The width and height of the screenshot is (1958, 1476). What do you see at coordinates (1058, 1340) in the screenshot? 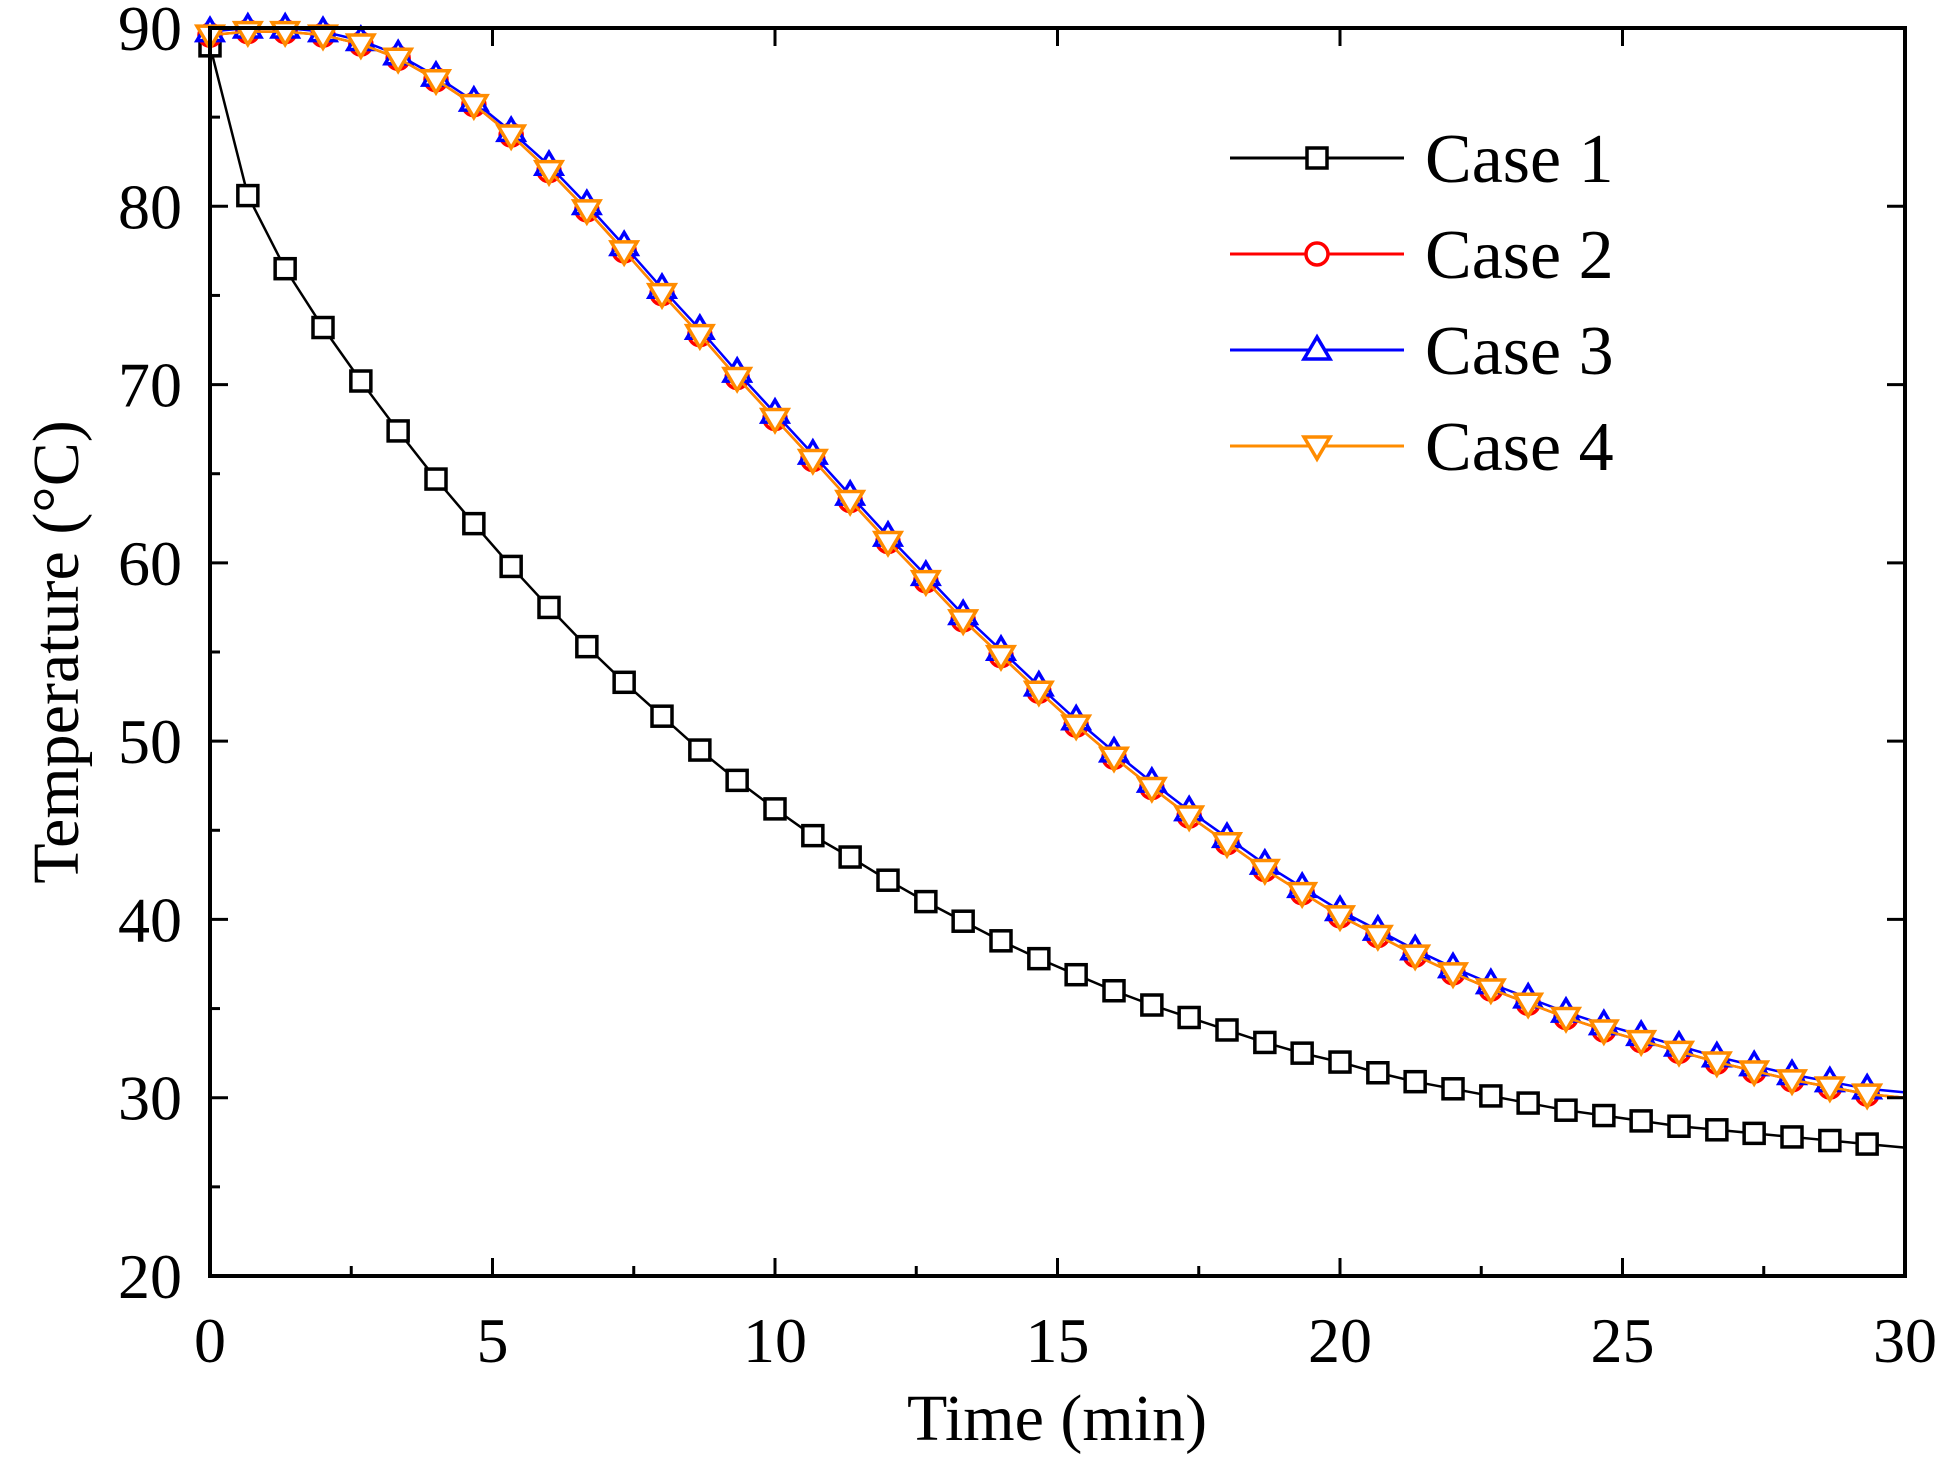
I see `x-tick-label: 15` at bounding box center [1058, 1340].